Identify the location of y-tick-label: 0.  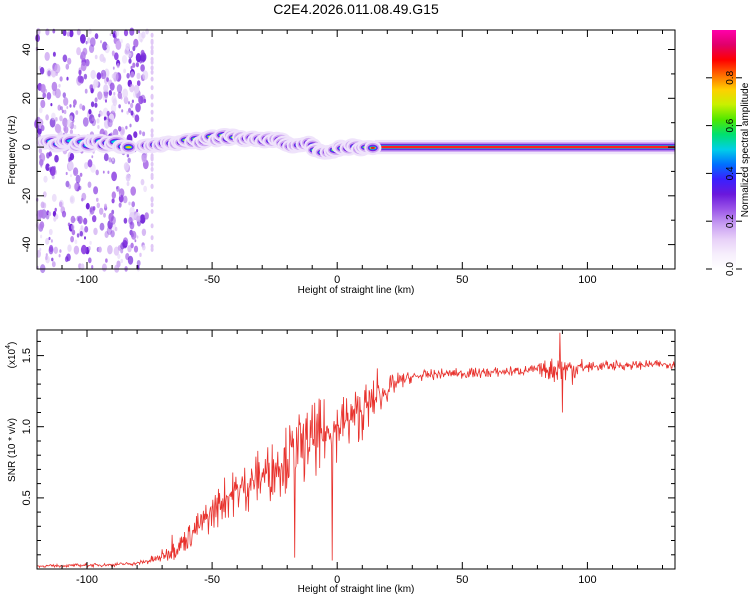
(27, 147).